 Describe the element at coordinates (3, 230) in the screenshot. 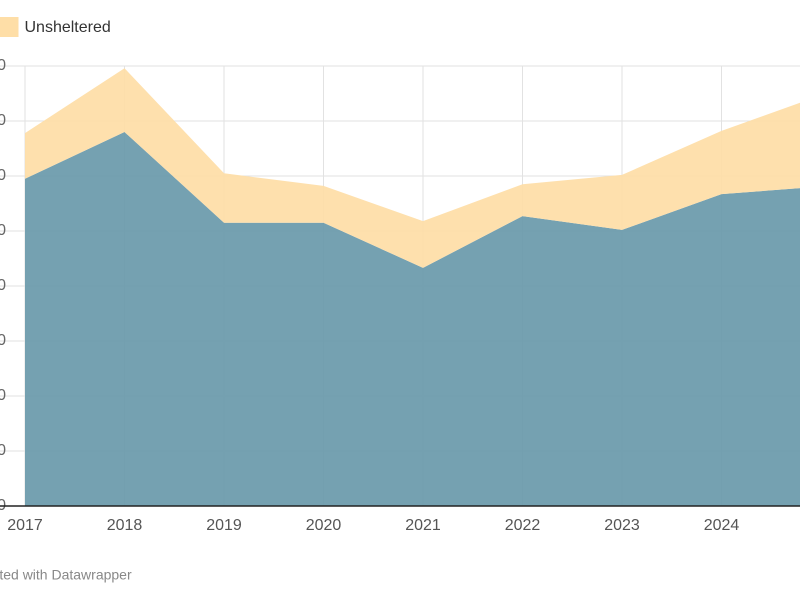

I see `y-tick-label: 500` at that location.